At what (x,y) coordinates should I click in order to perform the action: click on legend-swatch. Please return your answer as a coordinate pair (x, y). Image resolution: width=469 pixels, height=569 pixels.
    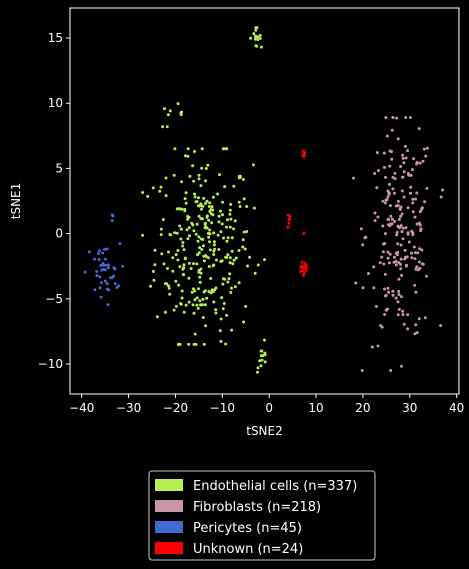
    Looking at the image, I should click on (169, 548).